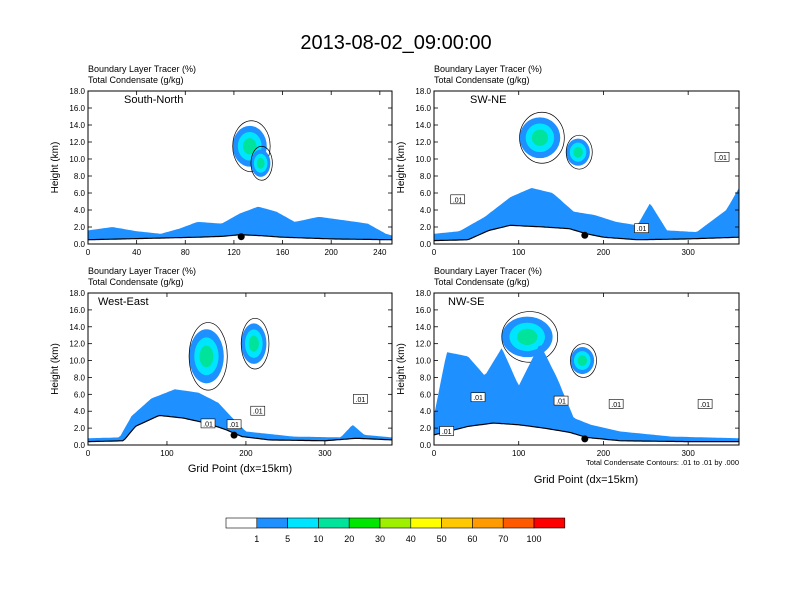 The width and height of the screenshot is (792, 612). Describe the element at coordinates (411, 539) in the screenshot. I see `colorbar-label: 40` at that location.